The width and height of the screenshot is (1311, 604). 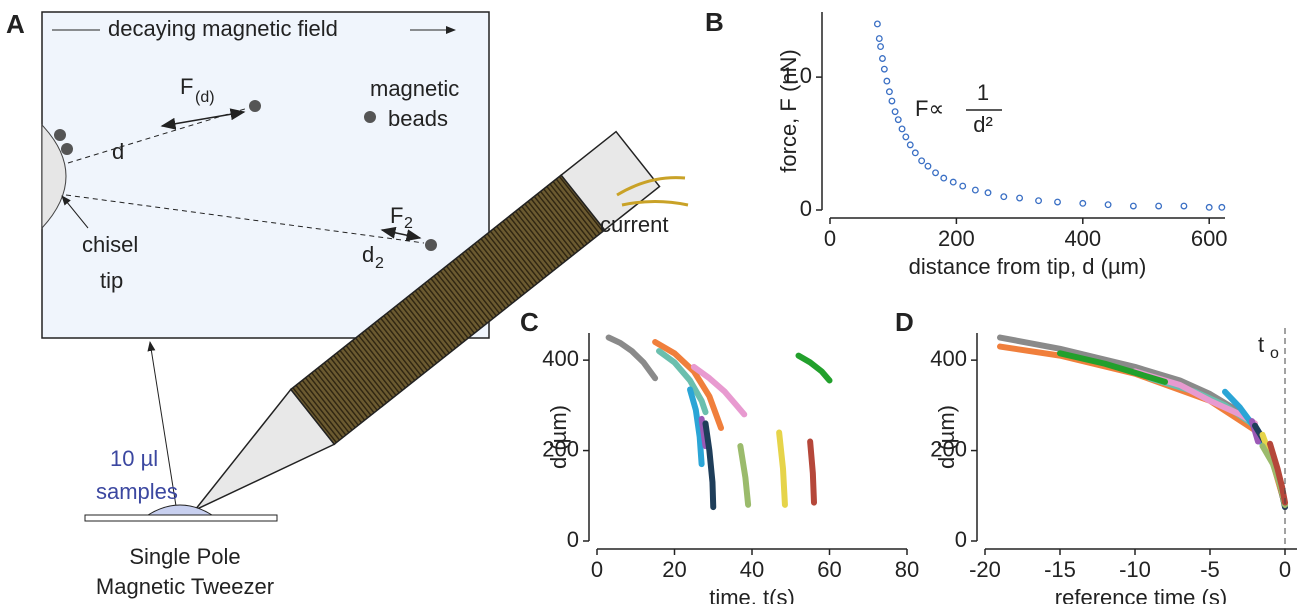 What do you see at coordinates (185, 586) in the screenshot?
I see `device-label: Magnetic Tweezer` at bounding box center [185, 586].